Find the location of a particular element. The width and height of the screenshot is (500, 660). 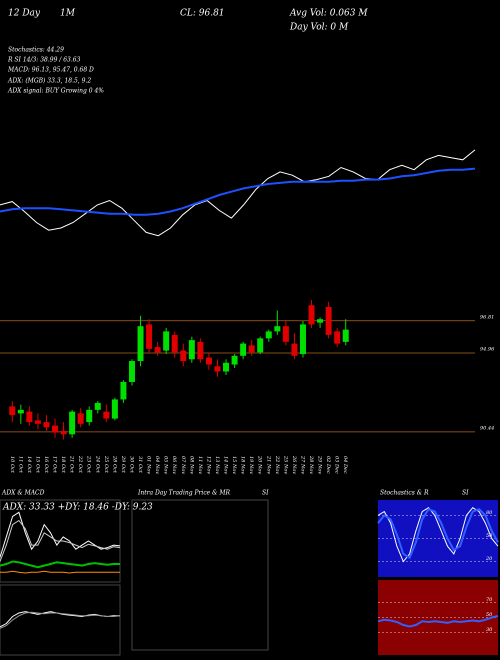

x-tick-label: 22 Oct is located at coordinates (80, 464).